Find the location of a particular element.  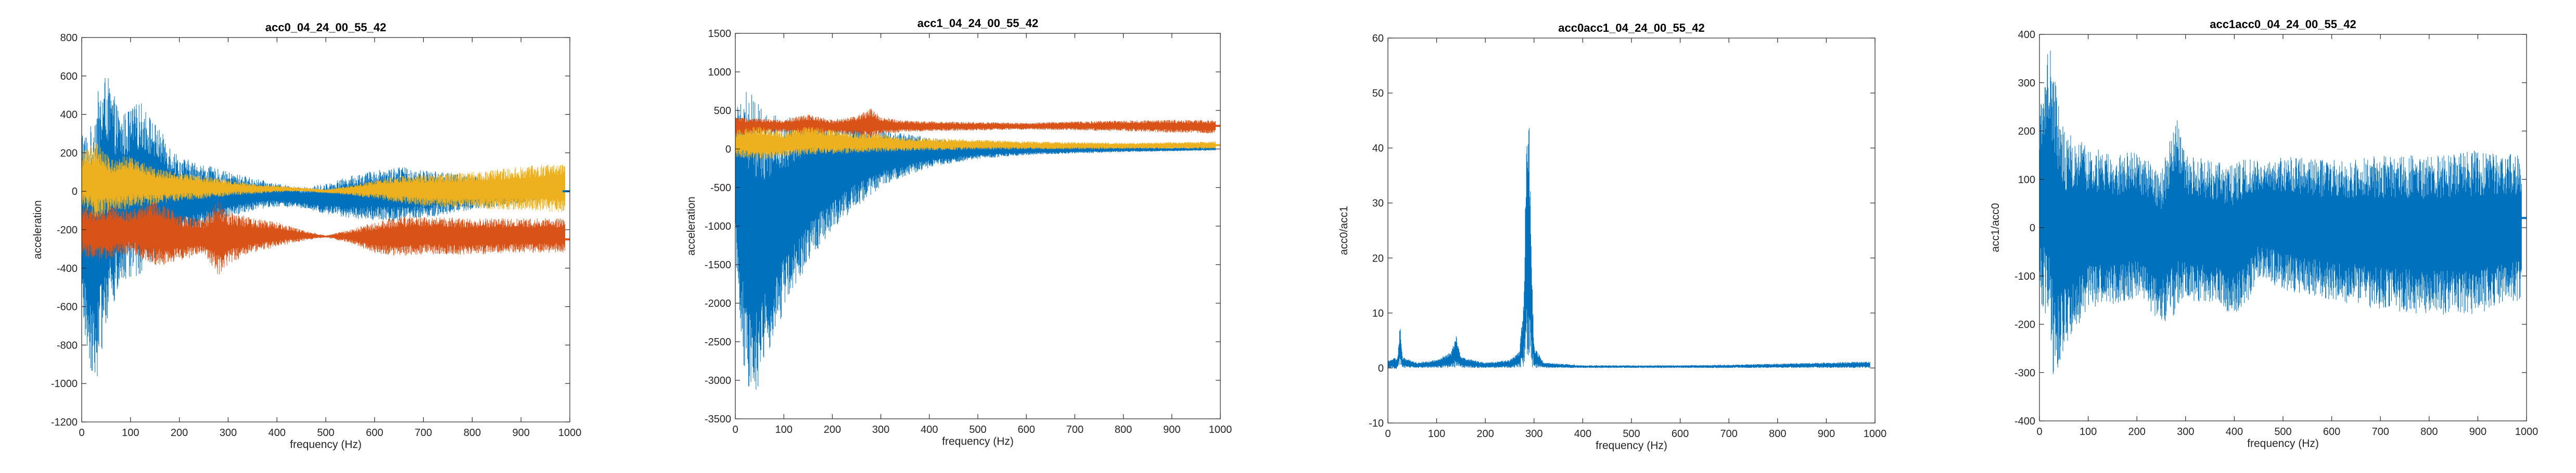

y-tick-label: -1500 is located at coordinates (718, 265).